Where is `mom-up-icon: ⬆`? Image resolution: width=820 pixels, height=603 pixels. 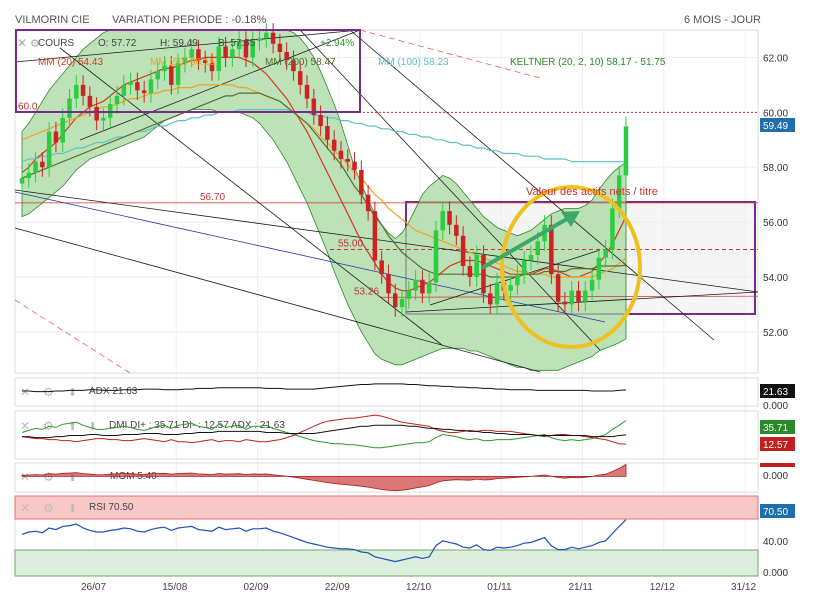
mom-up-icon: ⬆ is located at coordinates (72, 478).